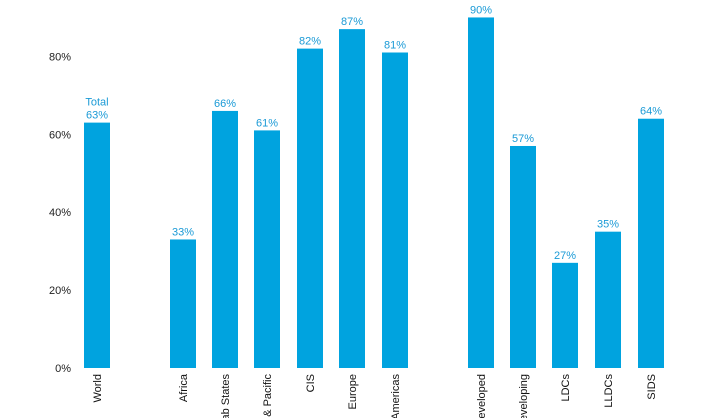 This screenshot has width=706, height=418. What do you see at coordinates (60, 57) in the screenshot?
I see `y-tick-label: 80%` at bounding box center [60, 57].